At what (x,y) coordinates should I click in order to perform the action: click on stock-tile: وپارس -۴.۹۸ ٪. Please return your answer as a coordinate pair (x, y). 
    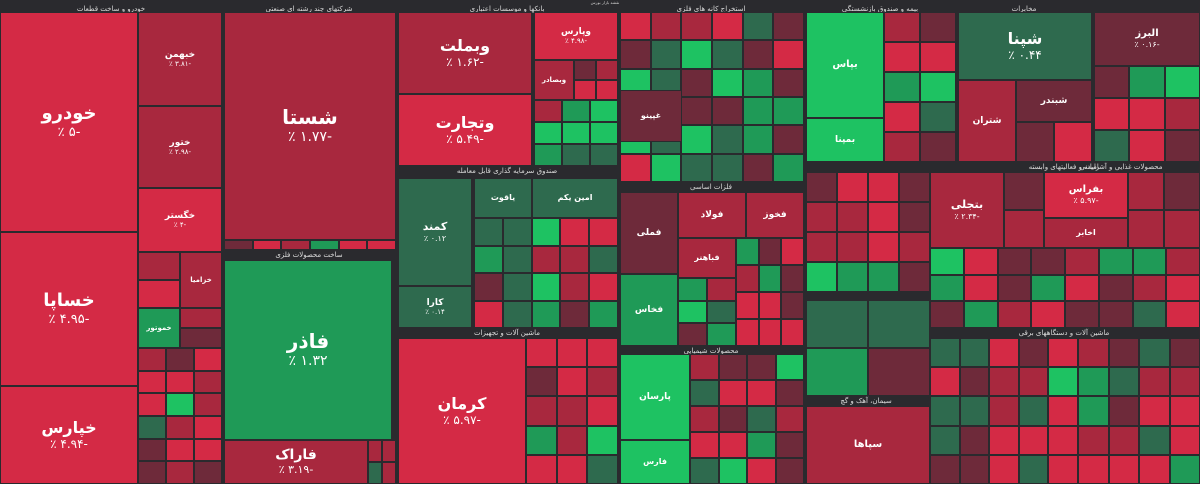
    Looking at the image, I should click on (576, 36).